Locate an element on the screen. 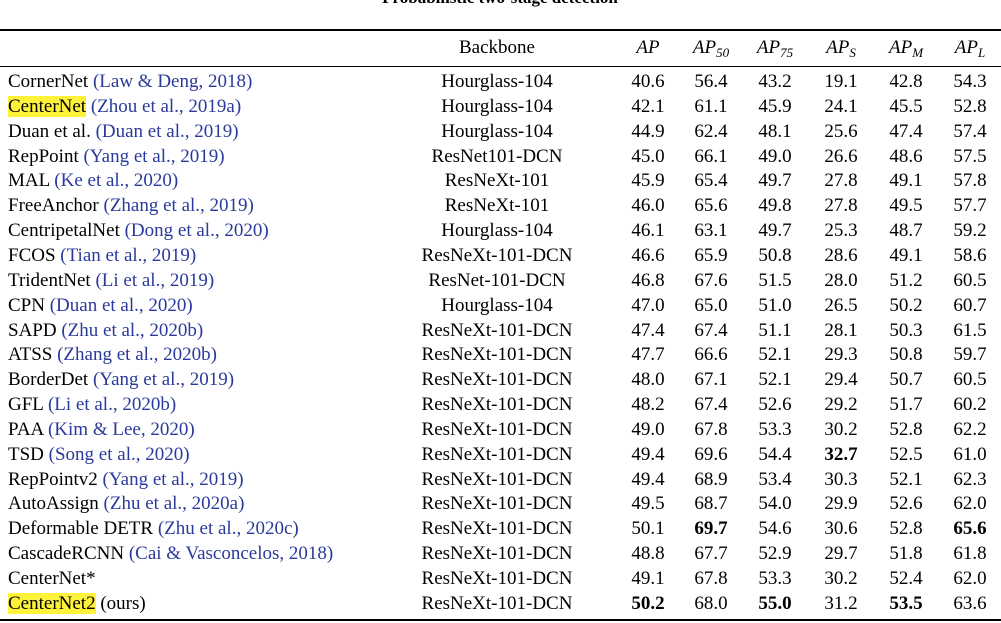  value-cell: 51.8 is located at coordinates (906, 554).